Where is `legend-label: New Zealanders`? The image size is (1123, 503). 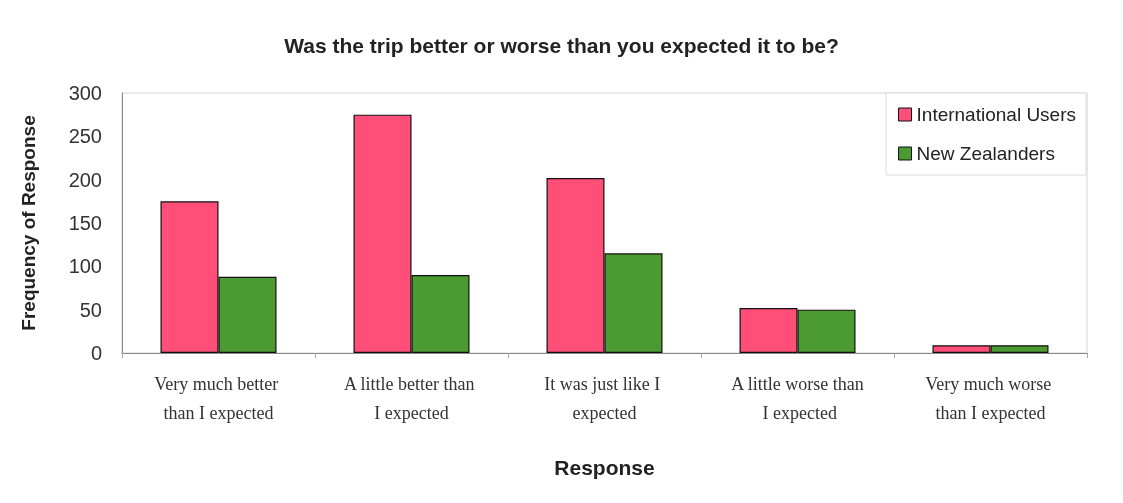 legend-label: New Zealanders is located at coordinates (985, 153).